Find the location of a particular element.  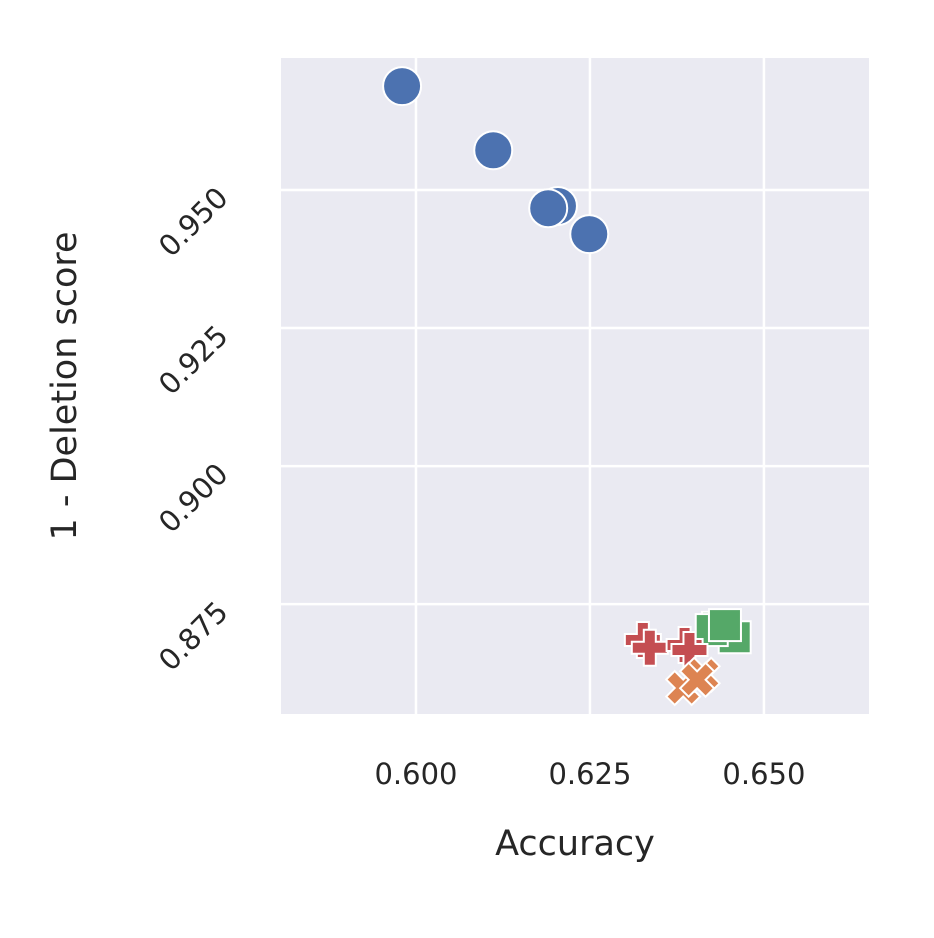

y-tick-label: 0.900 is located at coordinates (193, 498).